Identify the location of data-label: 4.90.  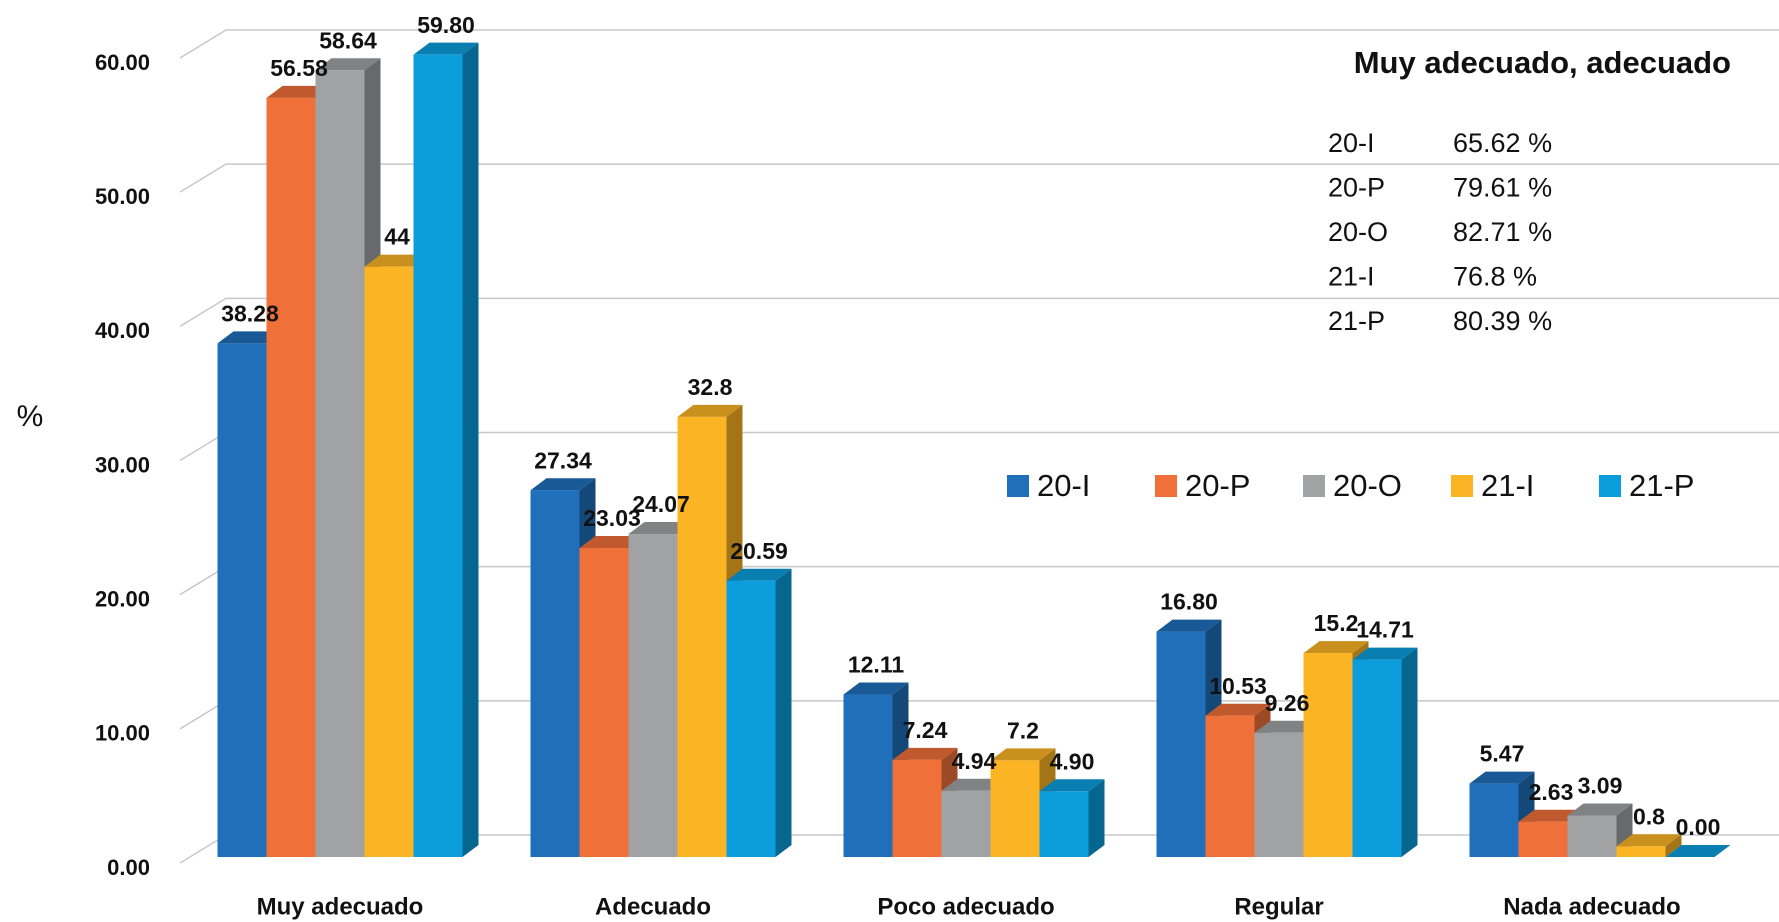
(1072, 761).